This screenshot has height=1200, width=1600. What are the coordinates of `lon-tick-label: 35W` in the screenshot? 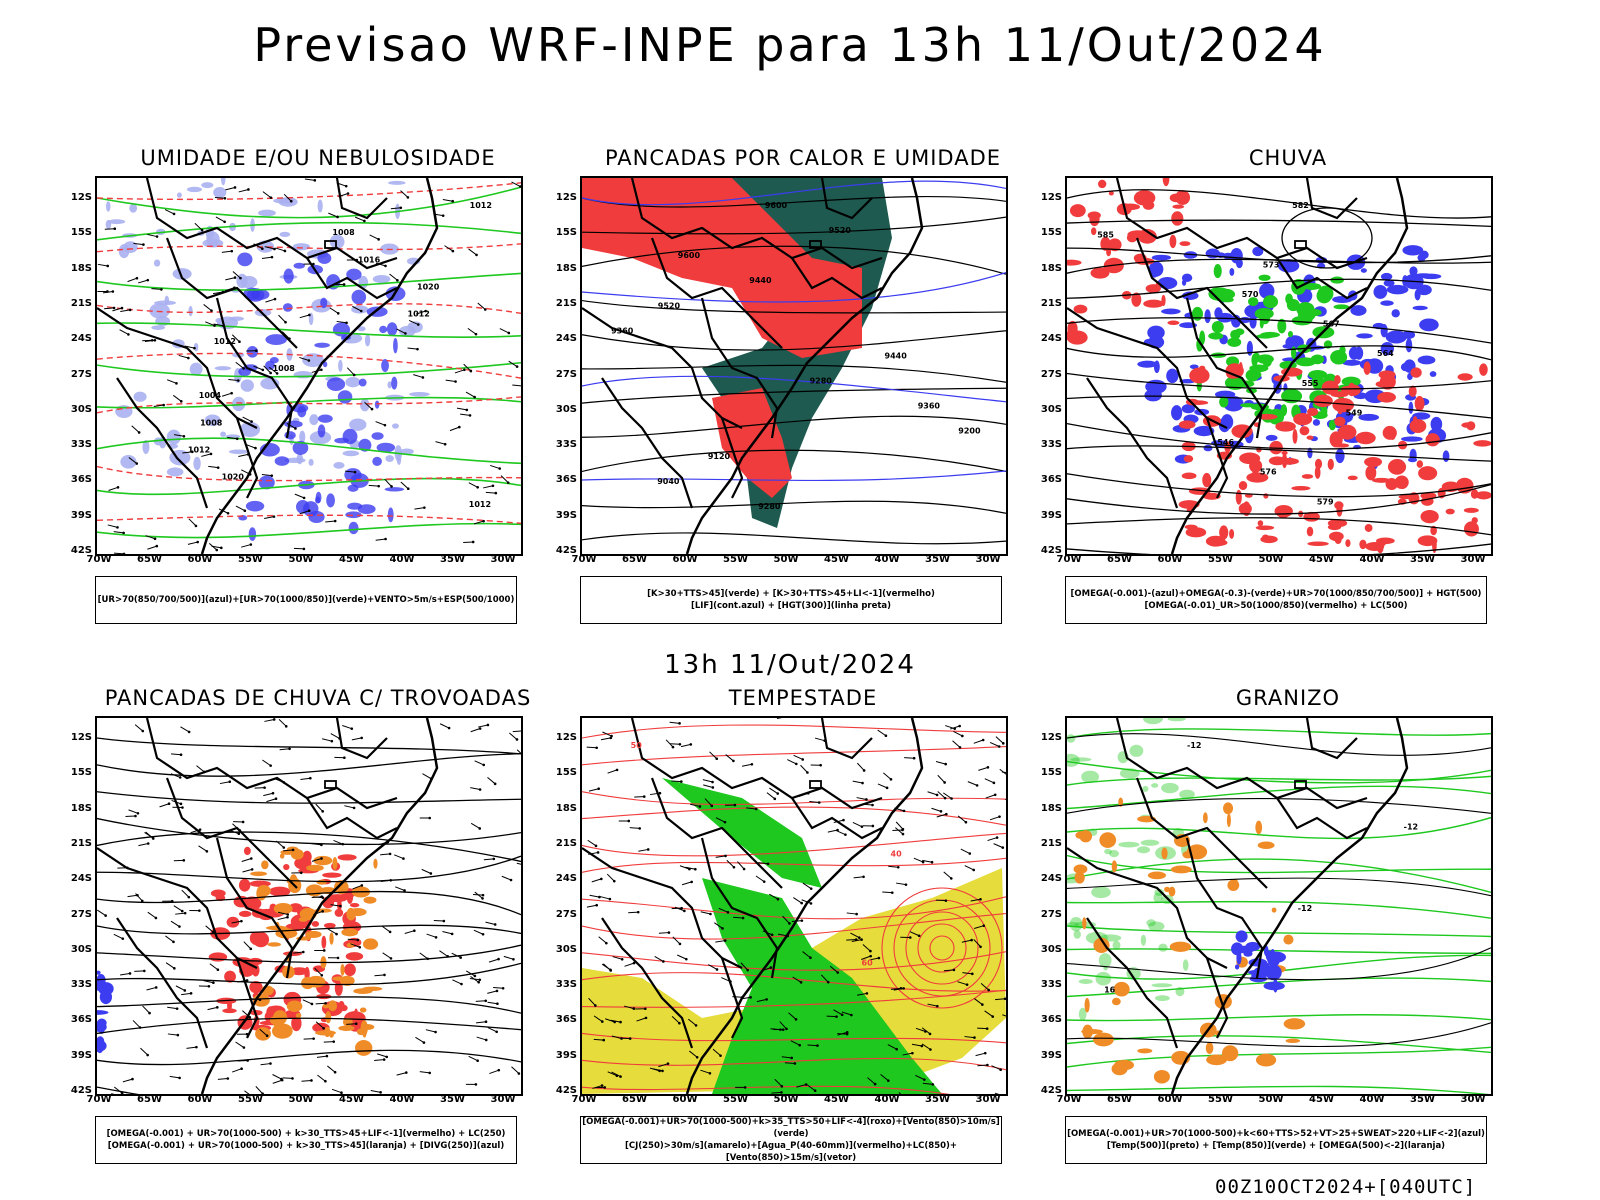 It's located at (937, 1099).